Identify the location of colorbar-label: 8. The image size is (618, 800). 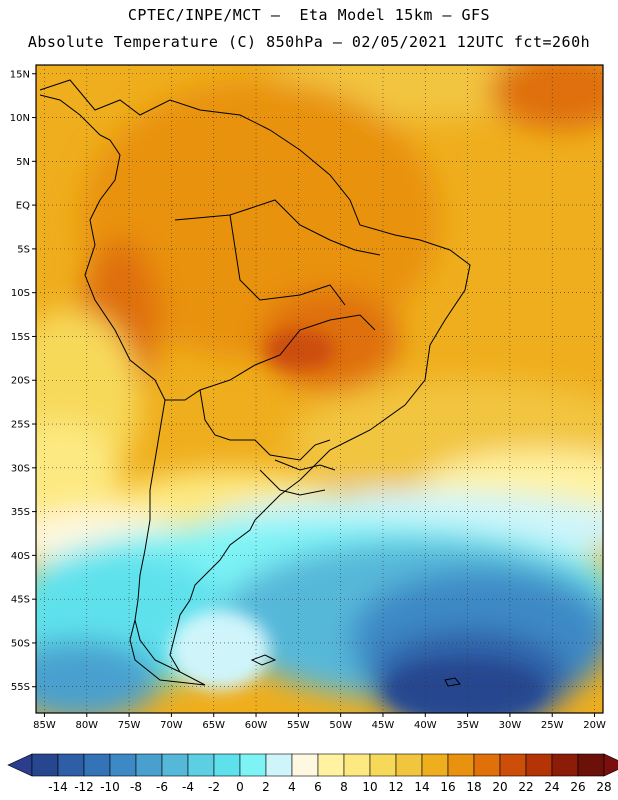
(344, 787).